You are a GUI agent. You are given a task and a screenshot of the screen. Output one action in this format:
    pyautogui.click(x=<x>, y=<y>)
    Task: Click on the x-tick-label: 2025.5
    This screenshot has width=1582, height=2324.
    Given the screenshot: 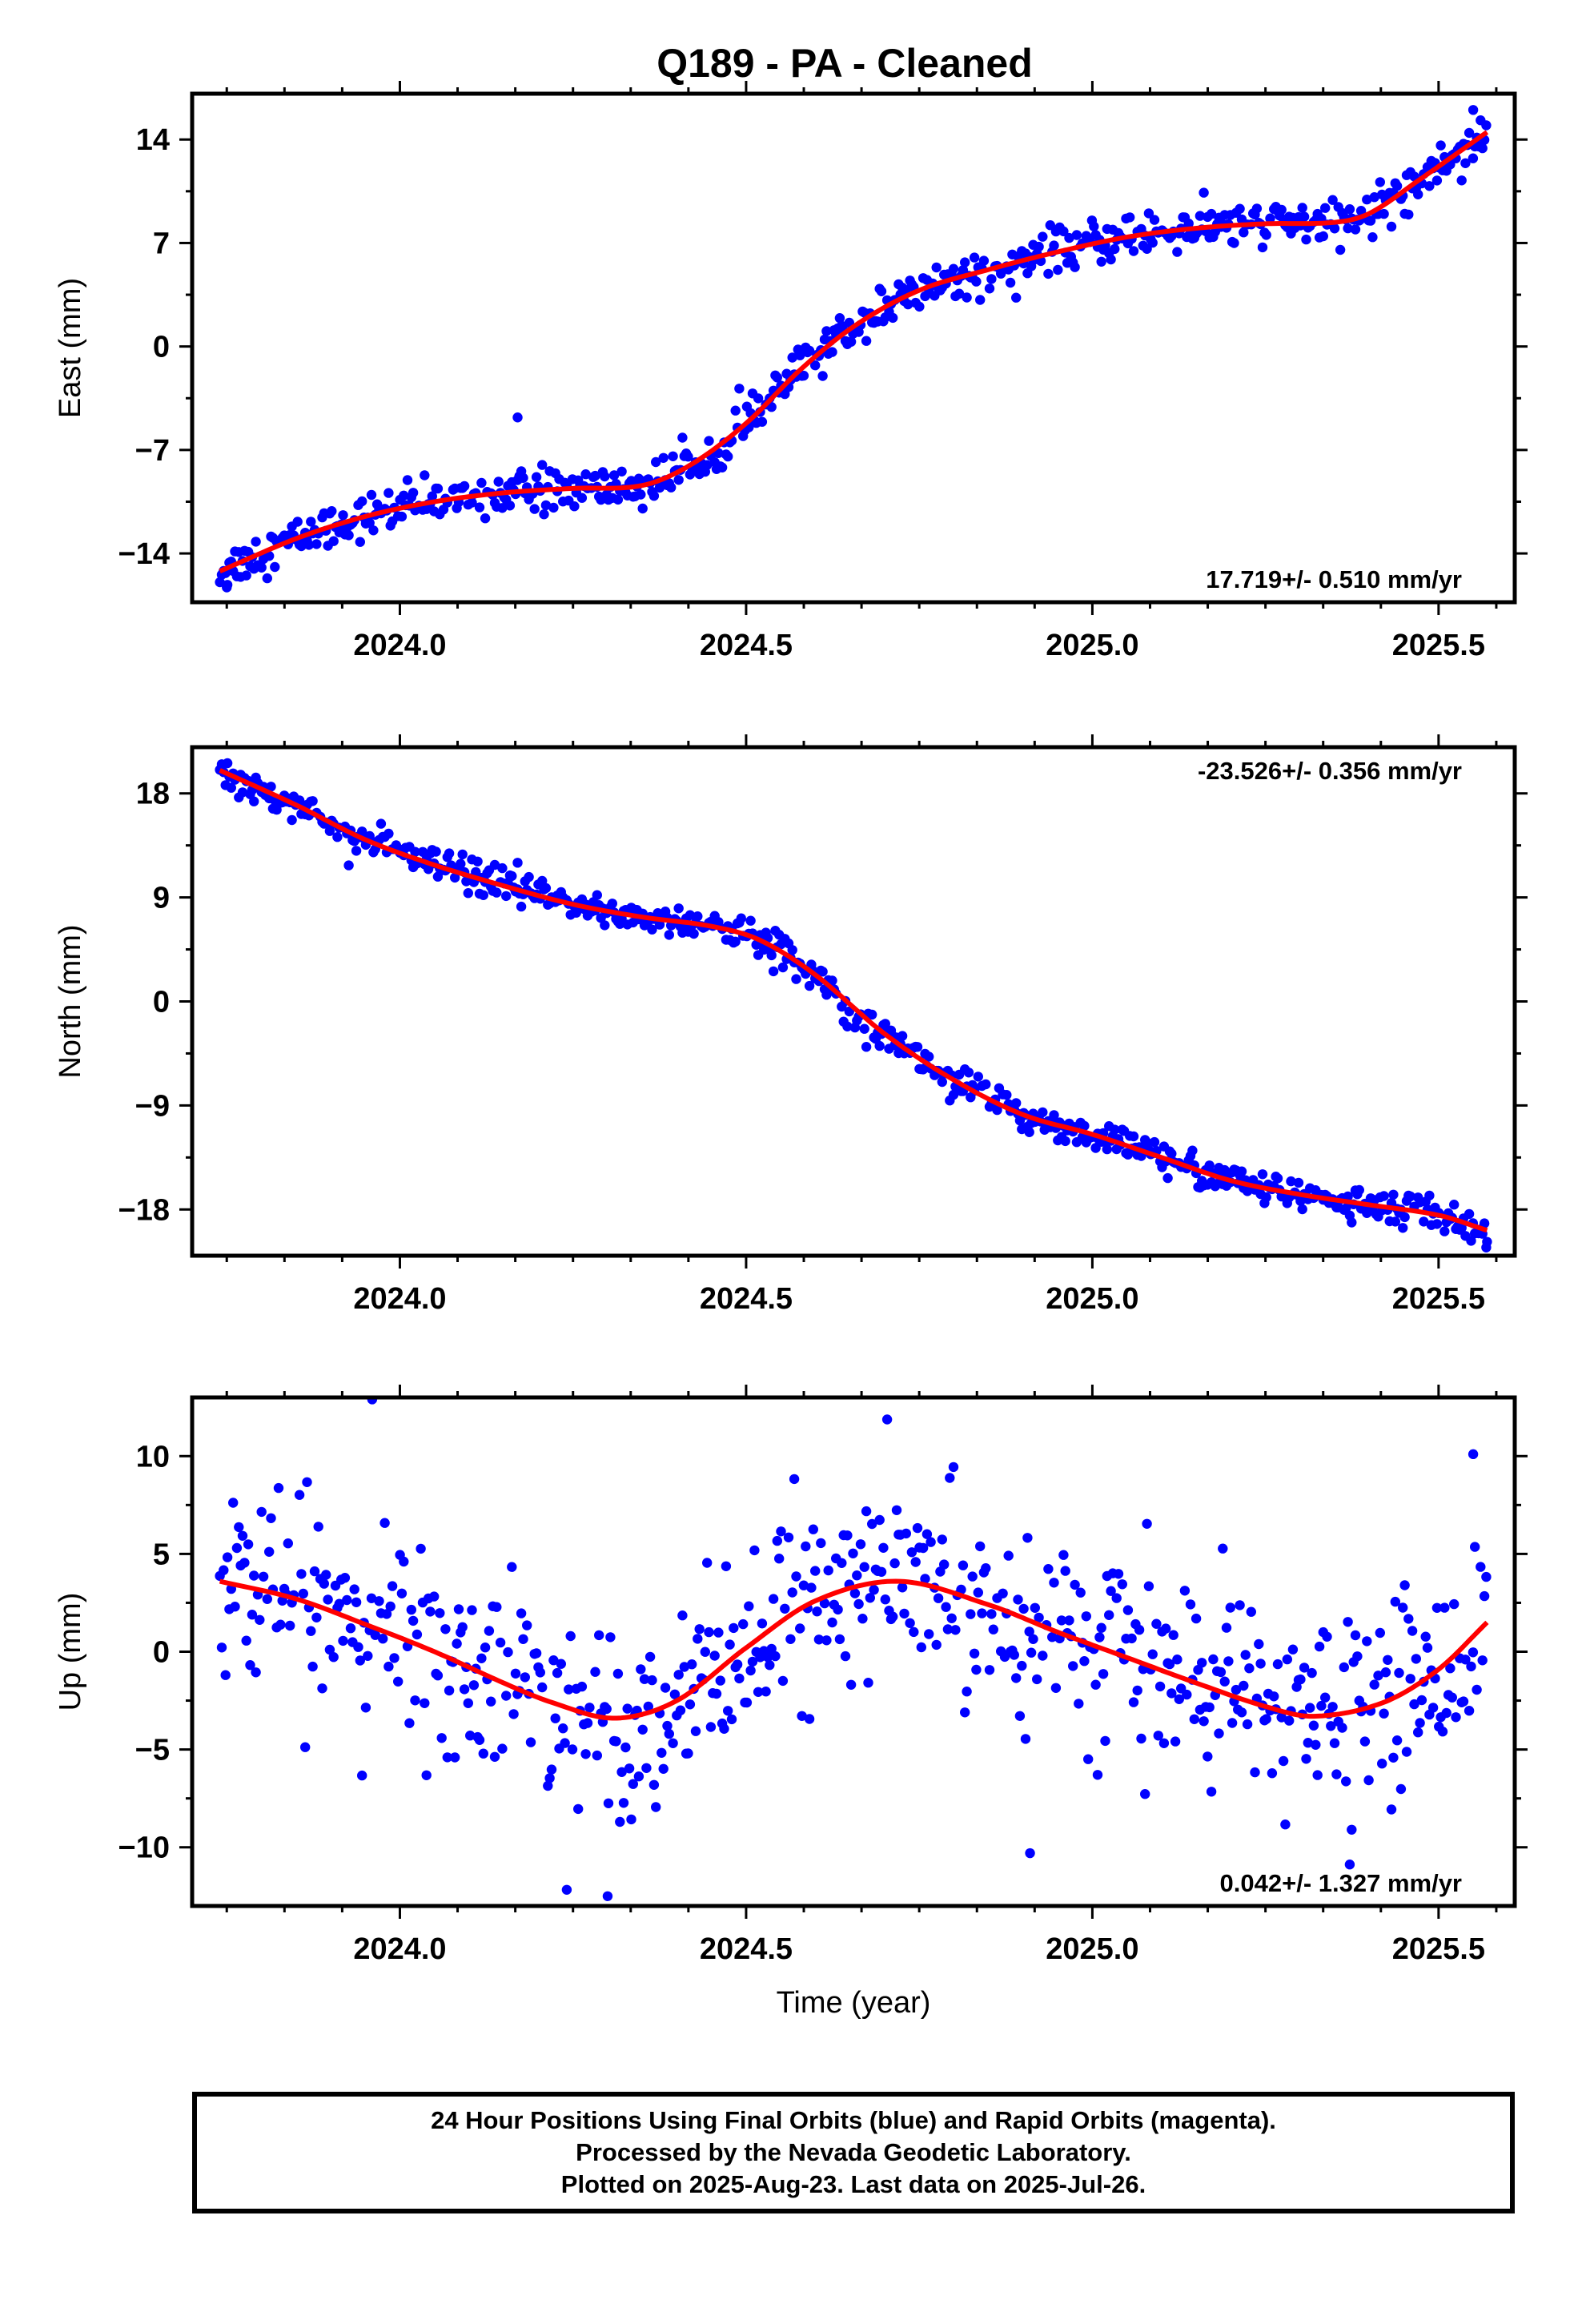 What is the action you would take?
    pyautogui.click(x=1438, y=1949)
    